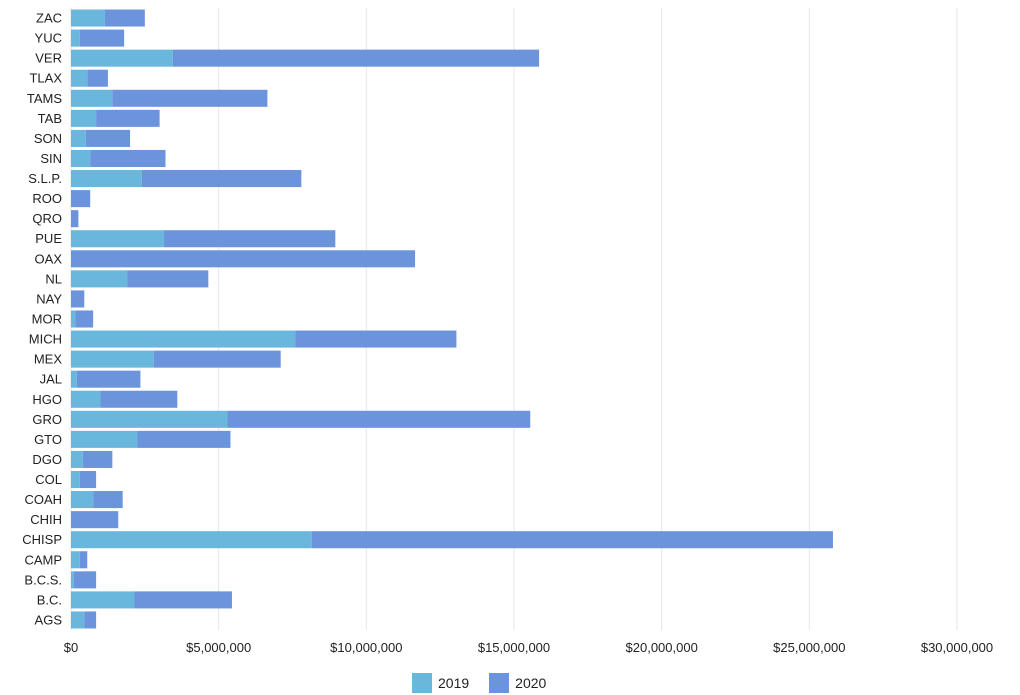 Image resolution: width=1020 pixels, height=695 pixels. What do you see at coordinates (46, 519) in the screenshot?
I see `category-label: CHIH` at bounding box center [46, 519].